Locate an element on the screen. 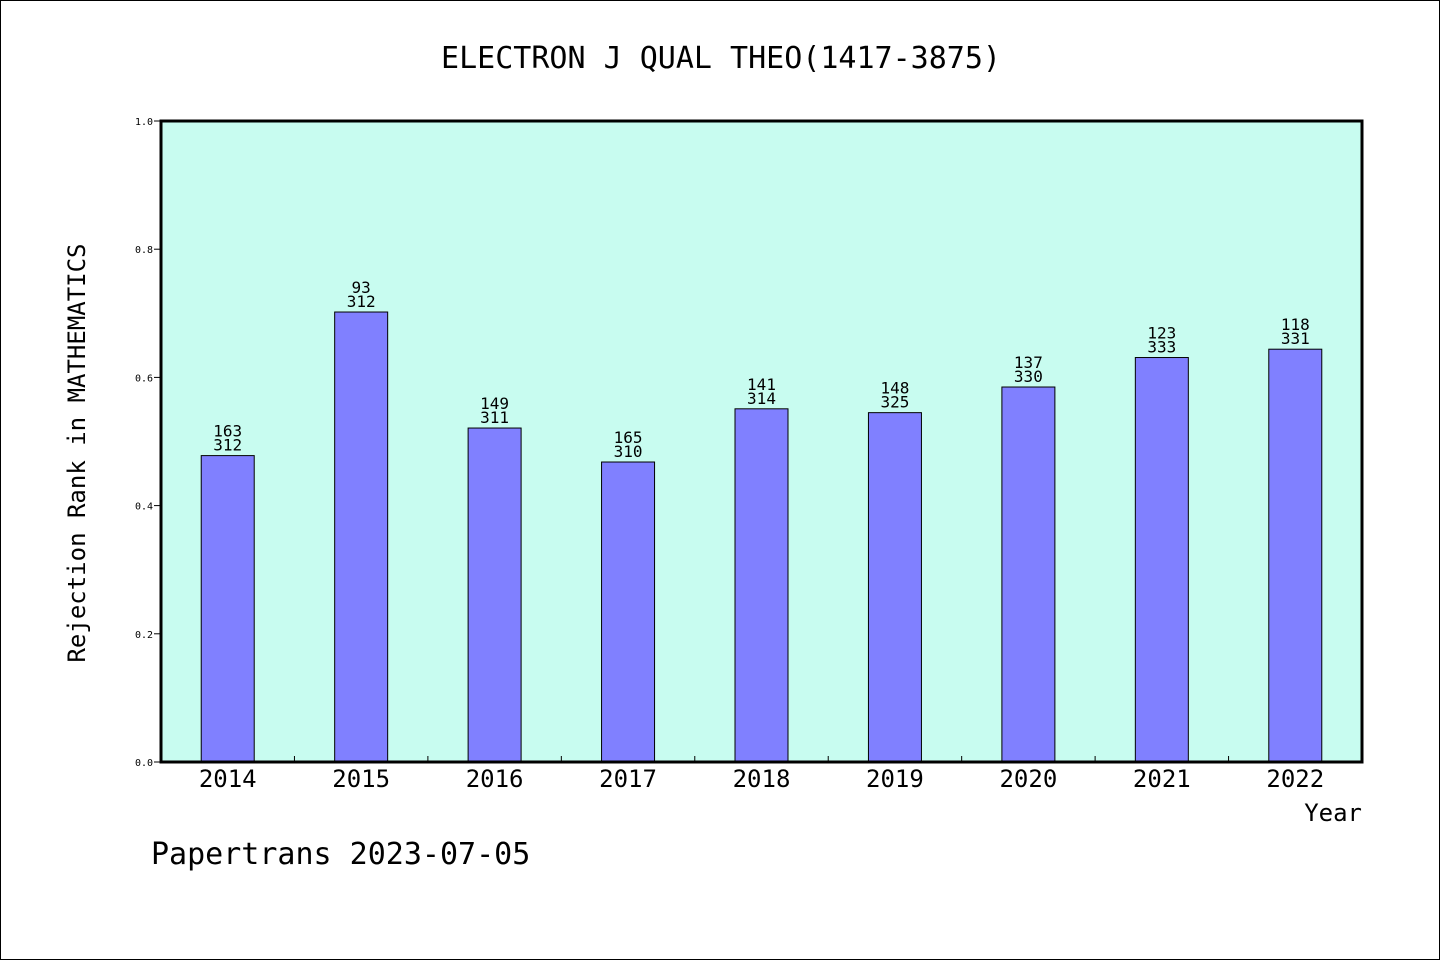  bar-2018 is located at coordinates (761, 585).